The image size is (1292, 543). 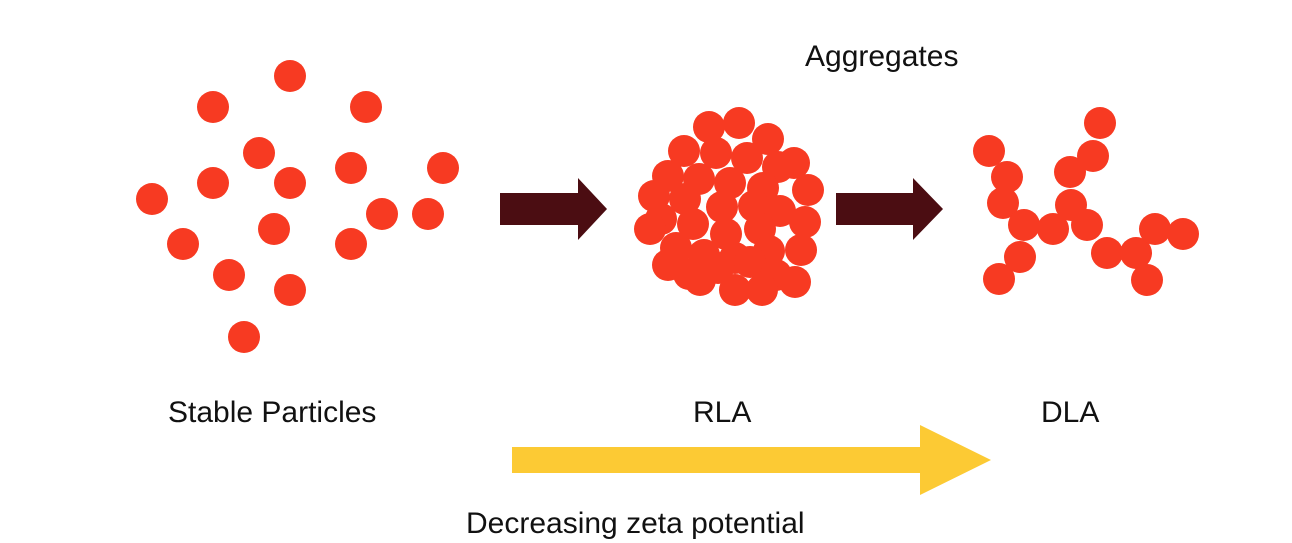 What do you see at coordinates (1086, 201) in the screenshot?
I see `dla-aggregate-group` at bounding box center [1086, 201].